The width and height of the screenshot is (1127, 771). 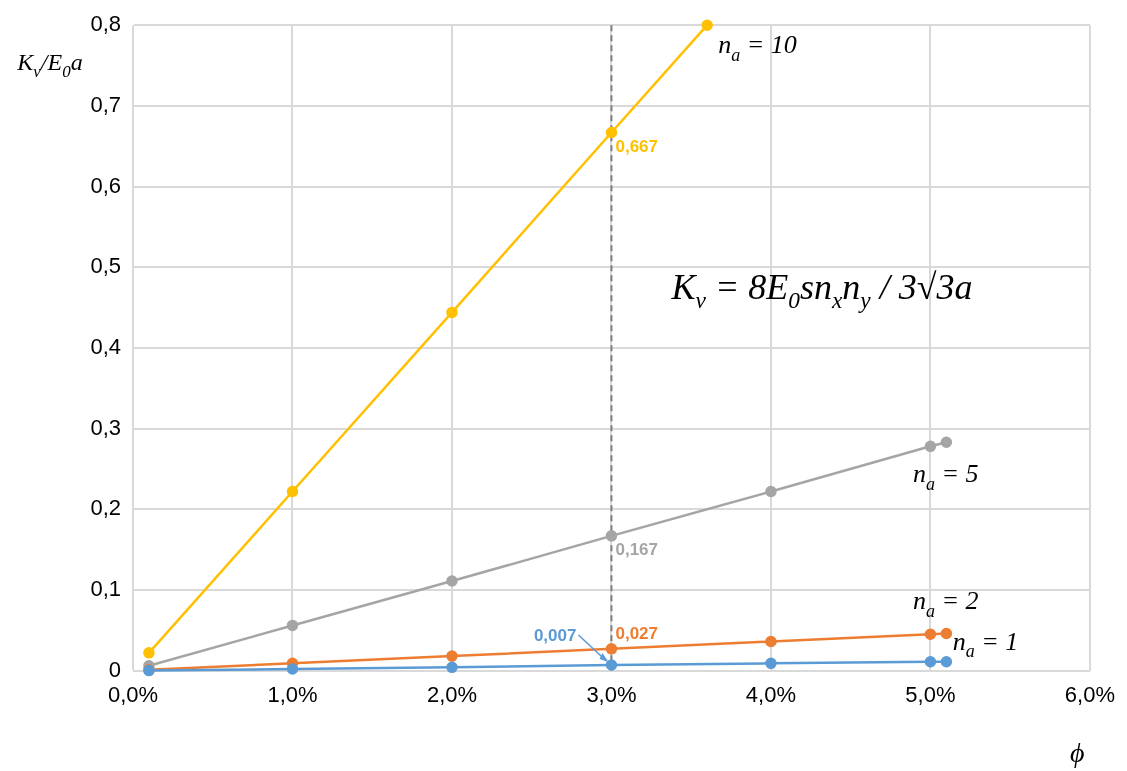 What do you see at coordinates (105, 588) in the screenshot?
I see `y-tick-label: 0,1` at bounding box center [105, 588].